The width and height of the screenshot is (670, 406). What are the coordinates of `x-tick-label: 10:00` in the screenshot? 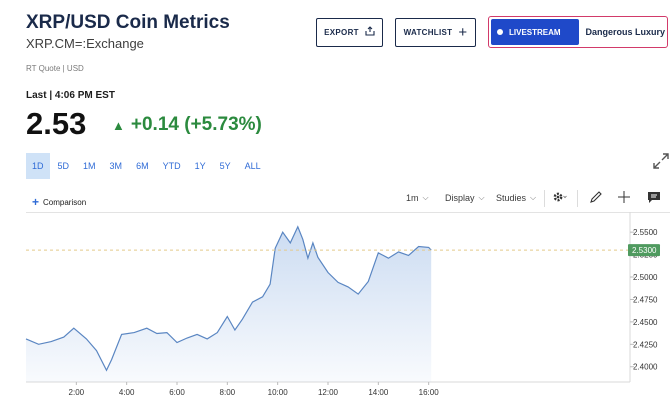 It's located at (278, 392).